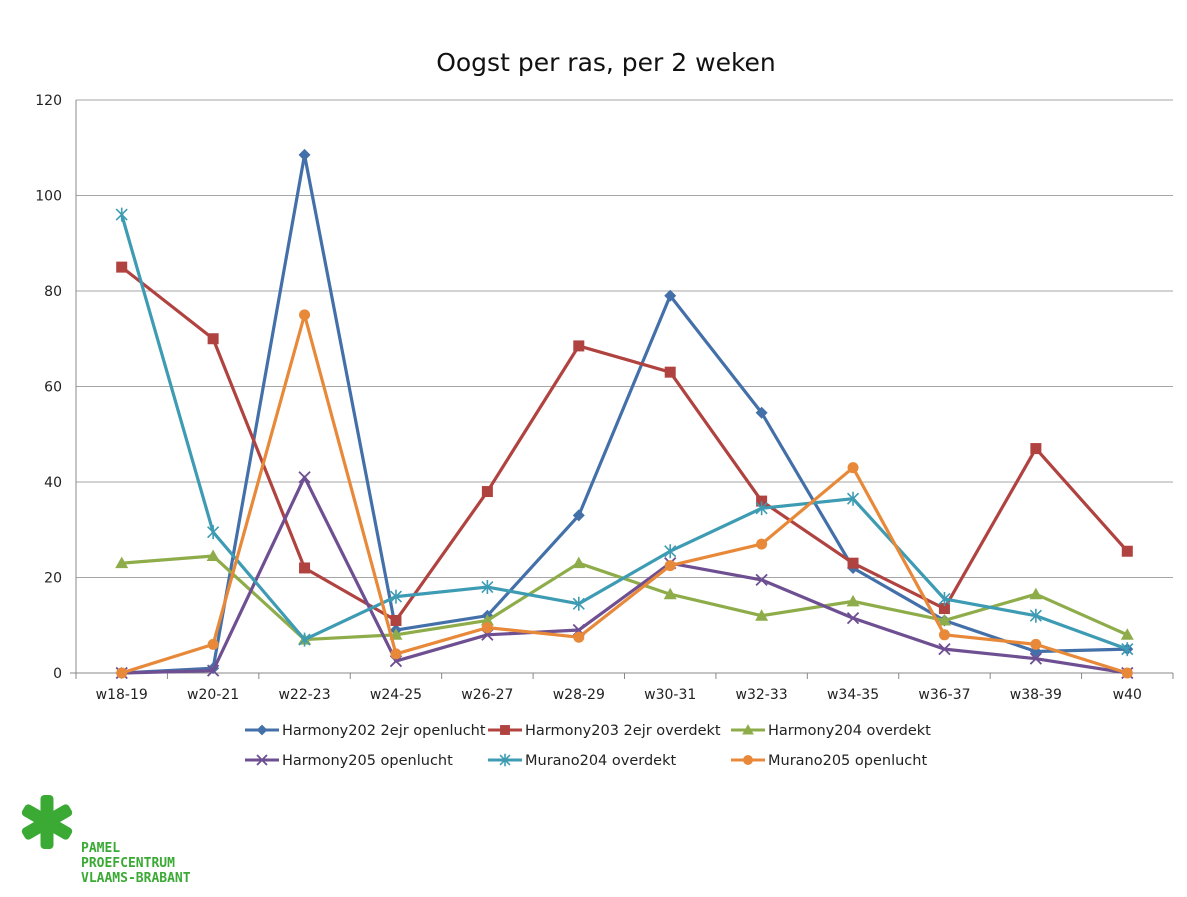  What do you see at coordinates (849, 731) in the screenshot?
I see `legend-label: Harmony204 overdekt` at bounding box center [849, 731].